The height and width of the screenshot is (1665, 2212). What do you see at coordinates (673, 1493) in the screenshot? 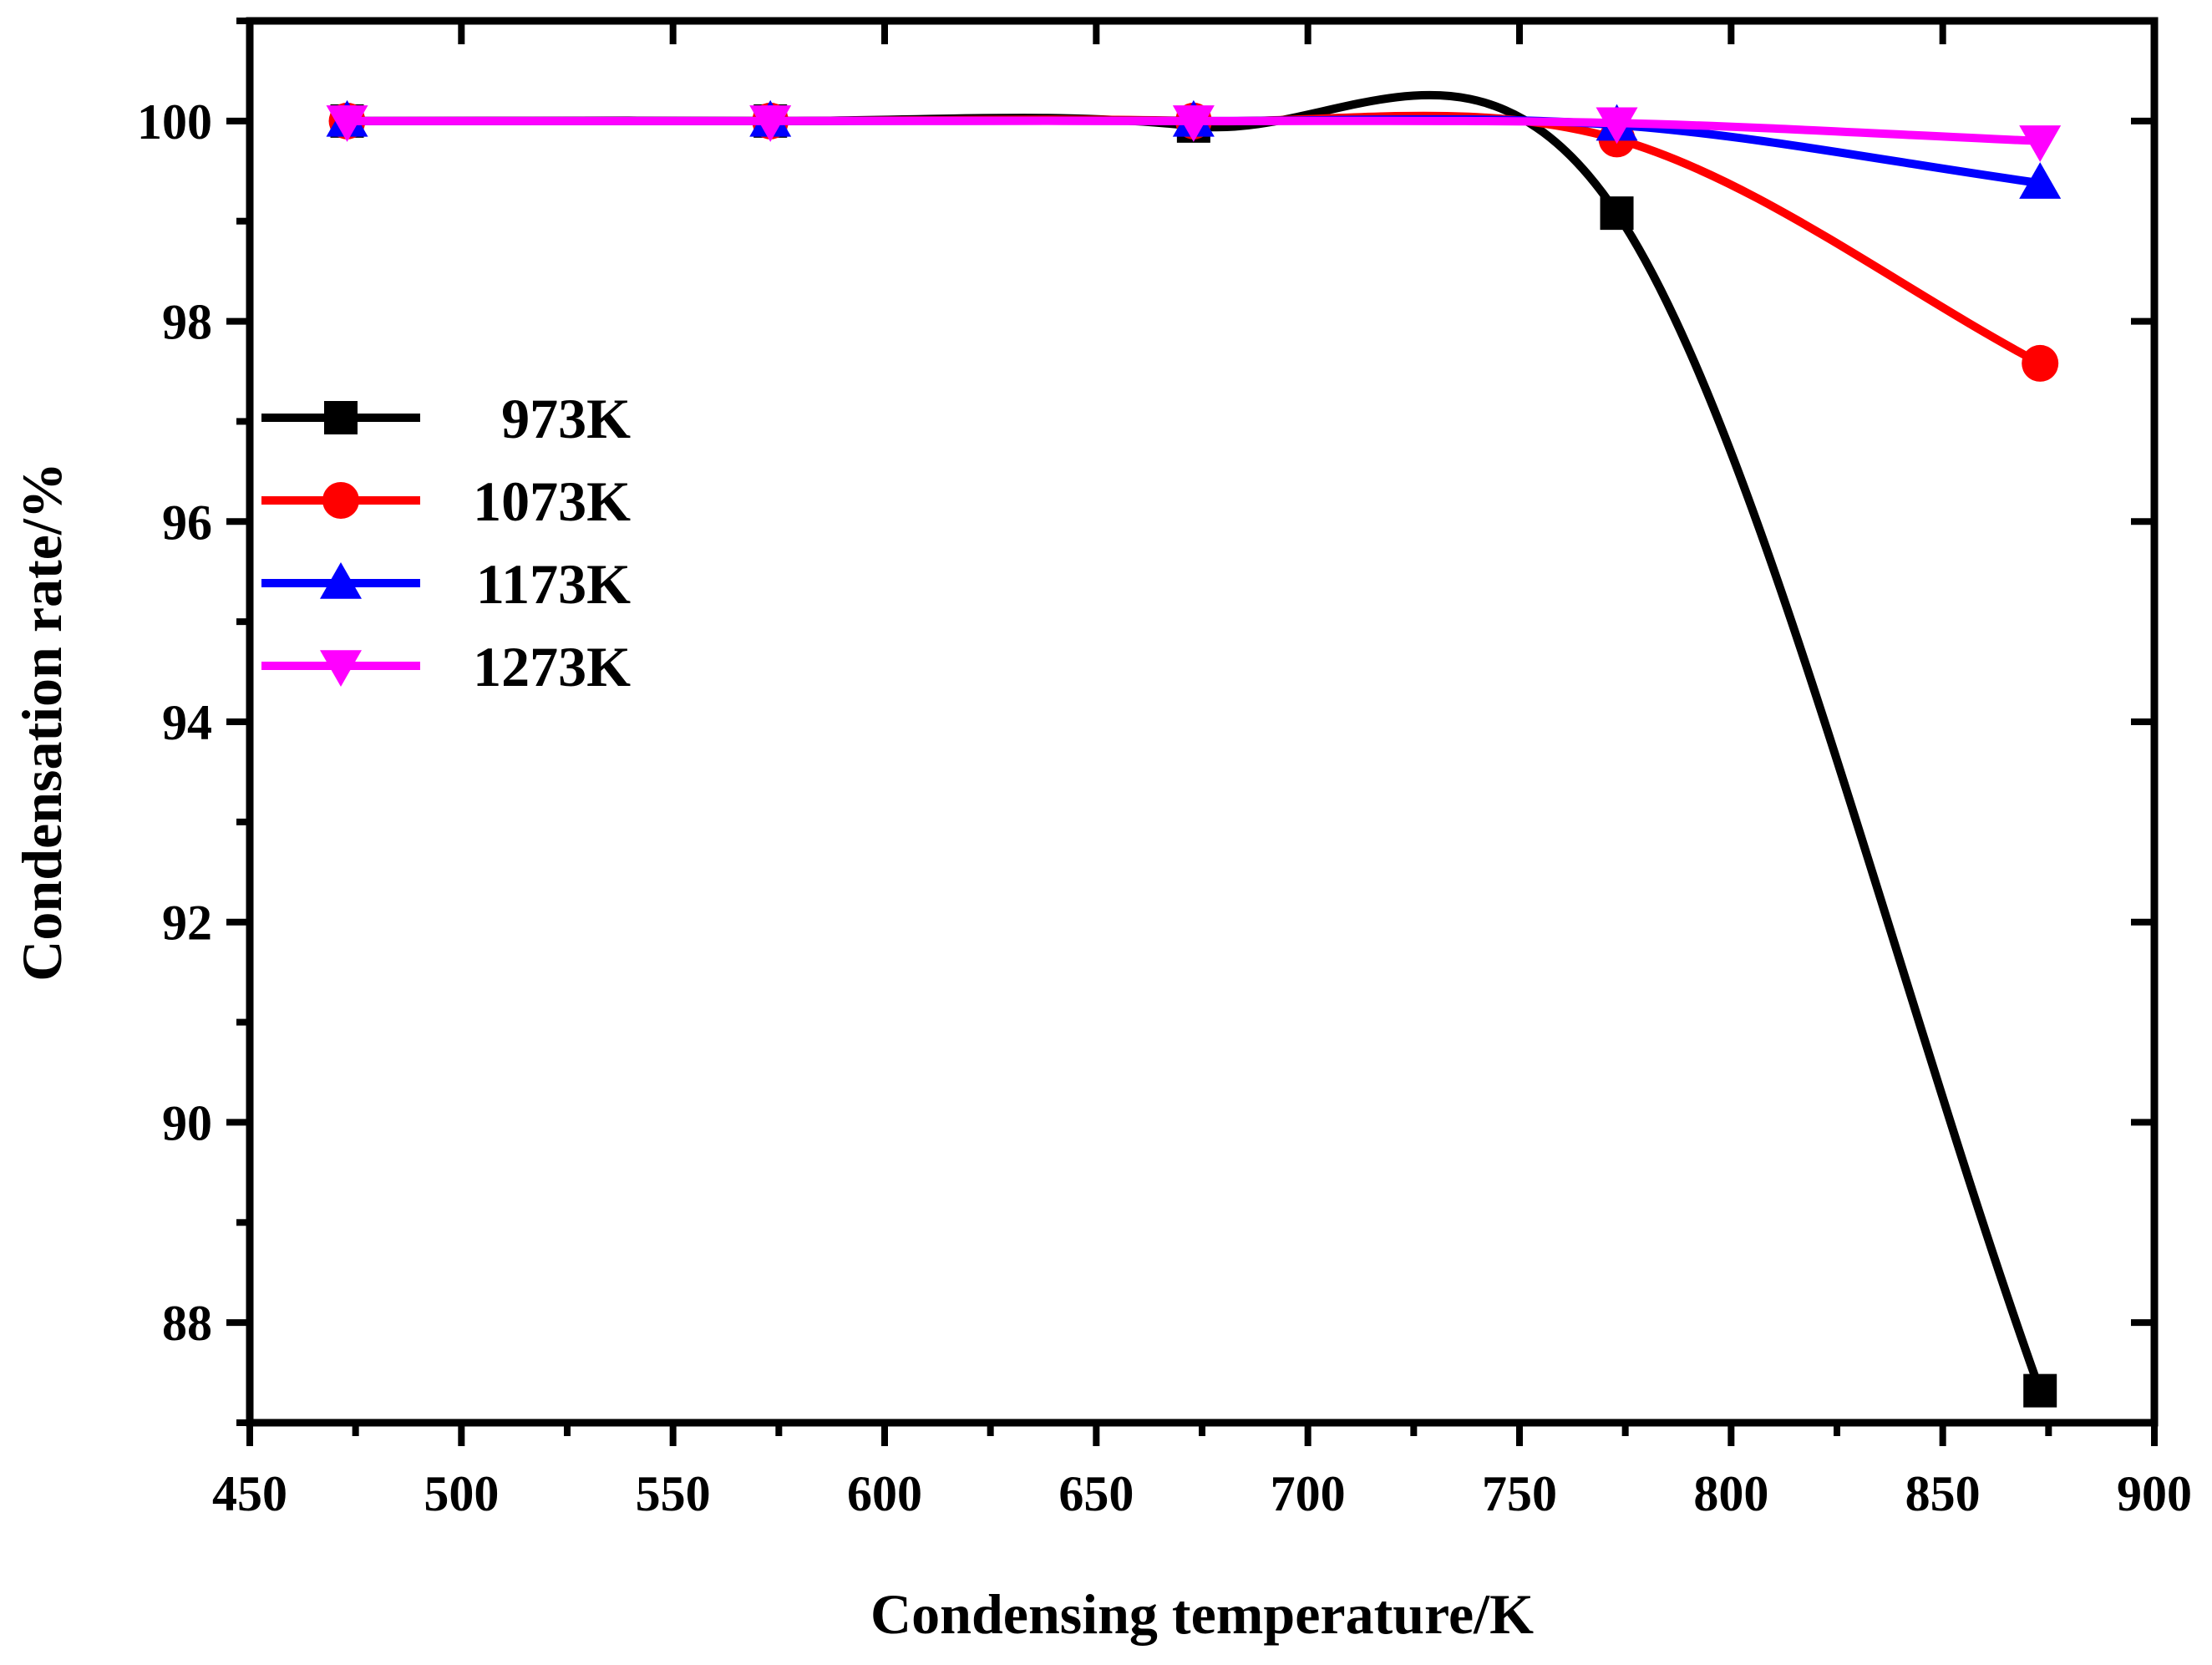
I see `x-tick-label: 550` at bounding box center [673, 1493].